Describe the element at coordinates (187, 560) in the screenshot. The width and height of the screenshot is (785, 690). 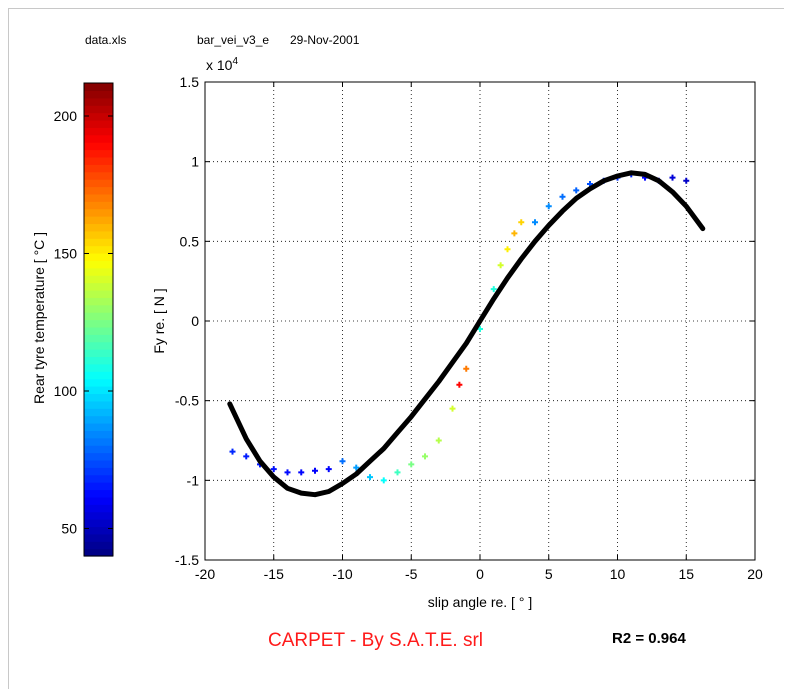
I see `y-tick-label: -1.5` at that location.